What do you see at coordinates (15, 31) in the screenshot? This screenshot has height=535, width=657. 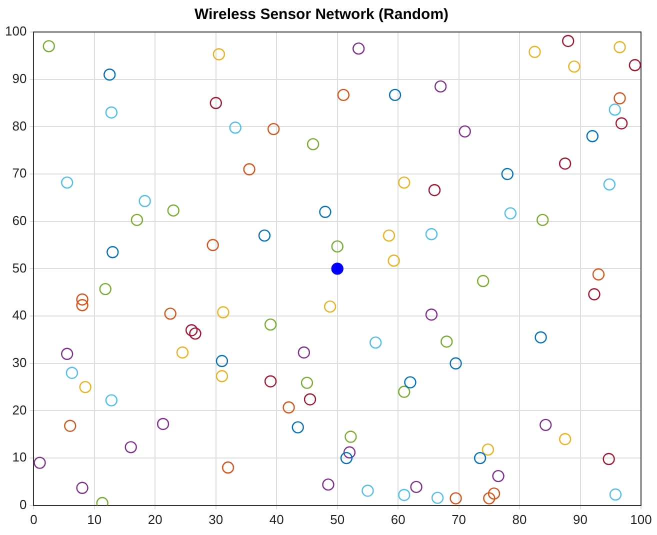 I see `y-tick-label: 100` at bounding box center [15, 31].